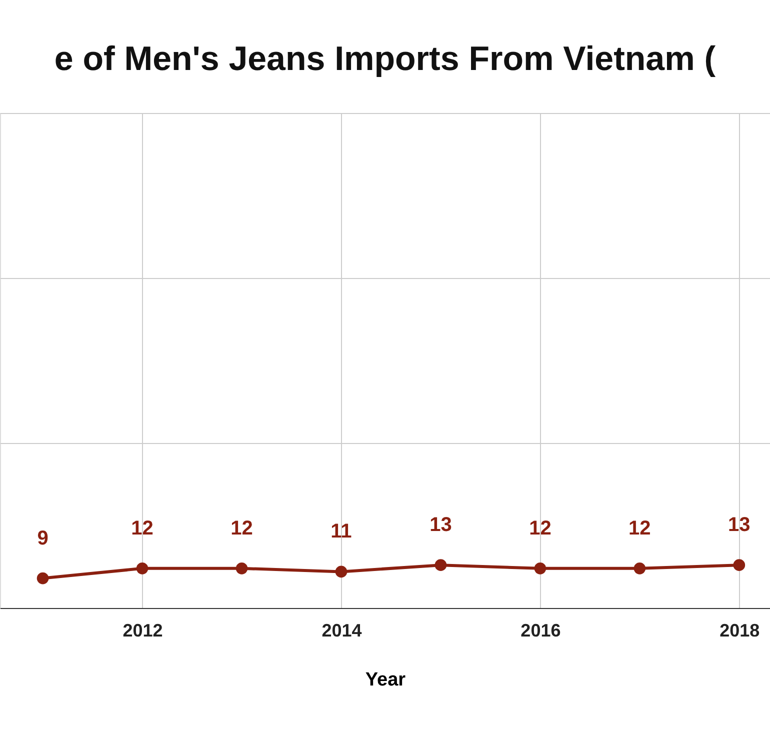 This screenshot has width=770, height=741. What do you see at coordinates (42, 538) in the screenshot?
I see `data-label: 9` at bounding box center [42, 538].